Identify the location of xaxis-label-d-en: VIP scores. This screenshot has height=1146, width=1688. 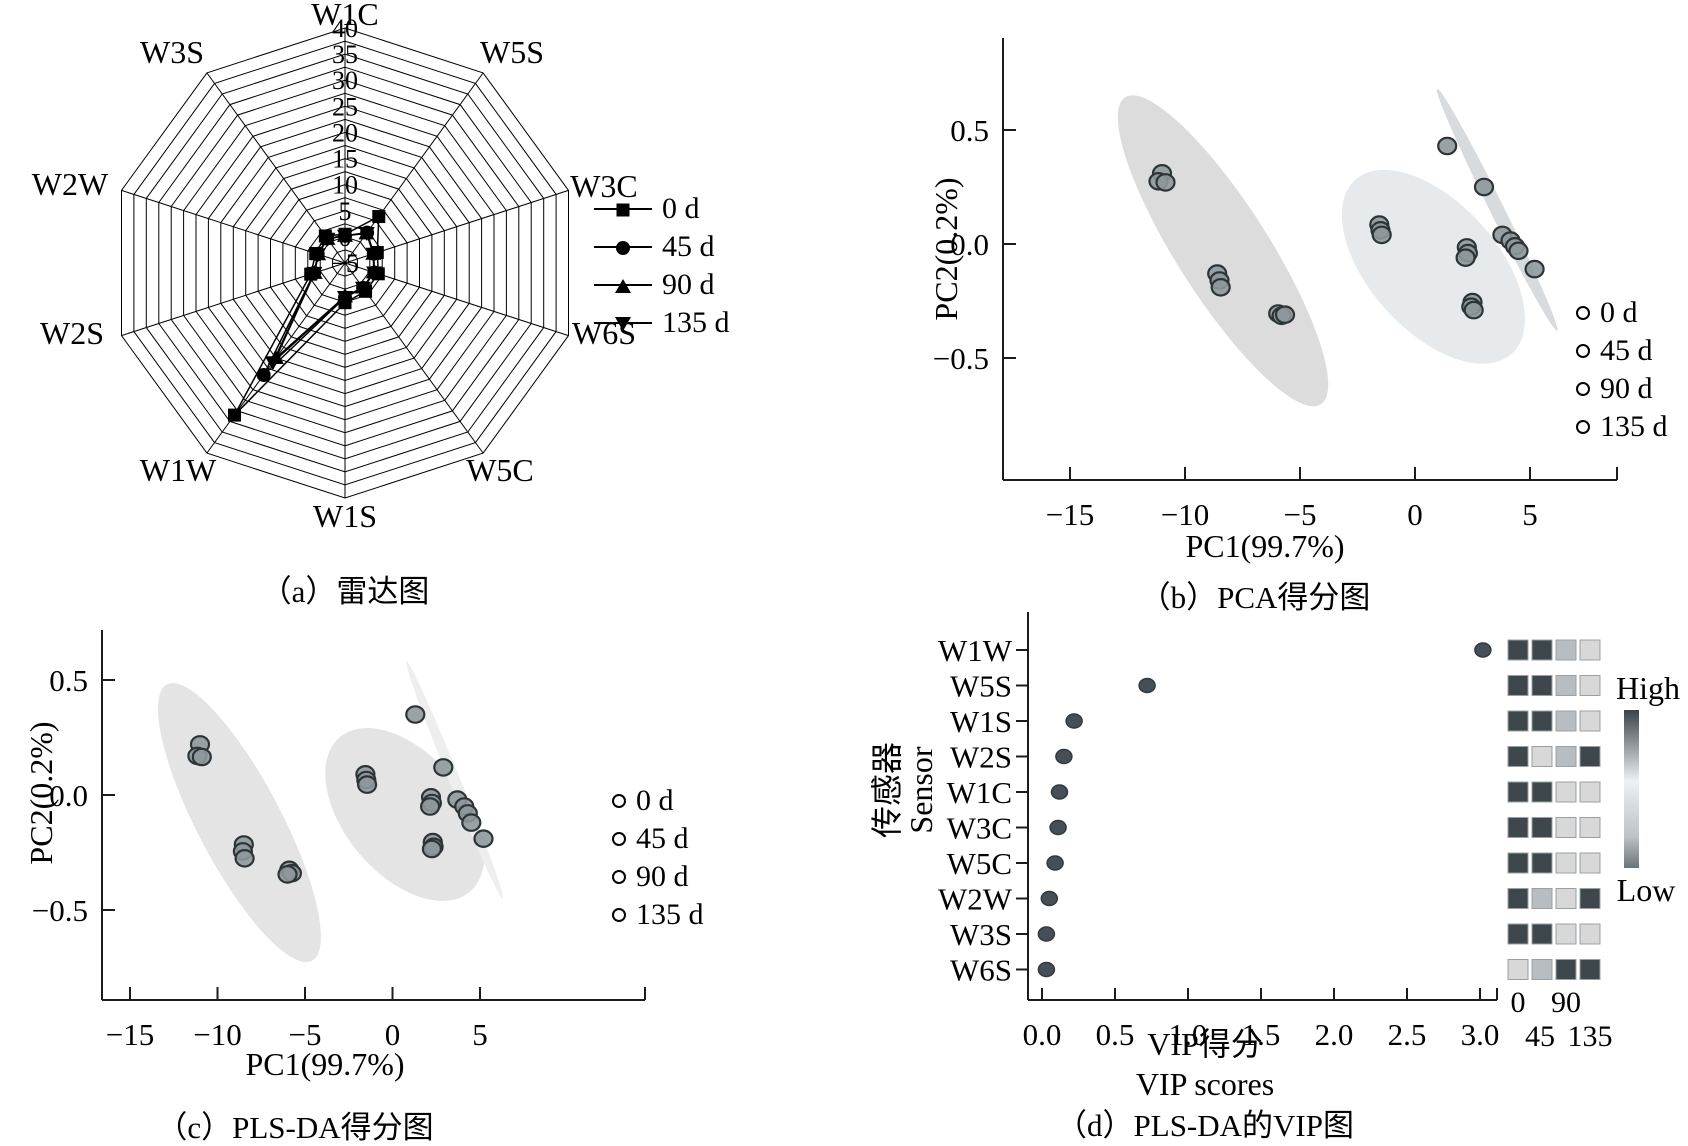
(1205, 1084).